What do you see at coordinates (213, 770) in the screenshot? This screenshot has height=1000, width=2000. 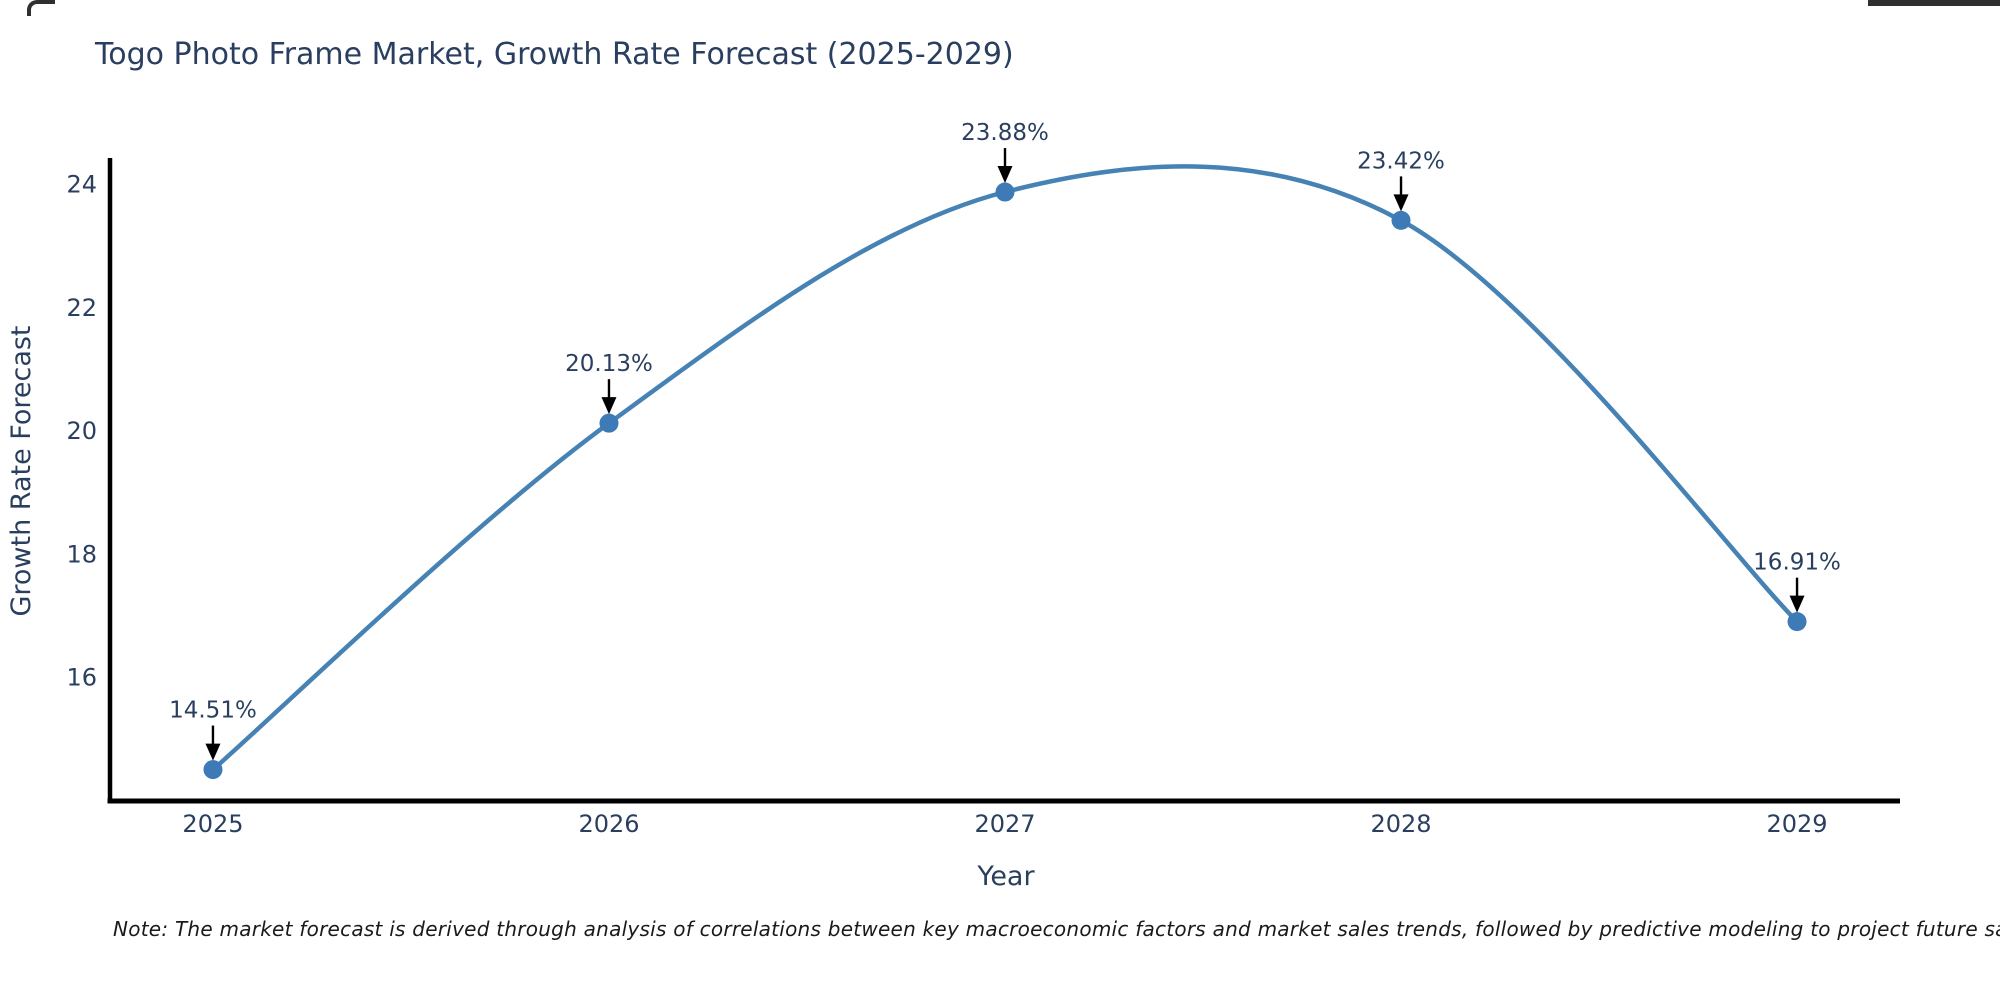 I see `data-point-marker-2025` at bounding box center [213, 770].